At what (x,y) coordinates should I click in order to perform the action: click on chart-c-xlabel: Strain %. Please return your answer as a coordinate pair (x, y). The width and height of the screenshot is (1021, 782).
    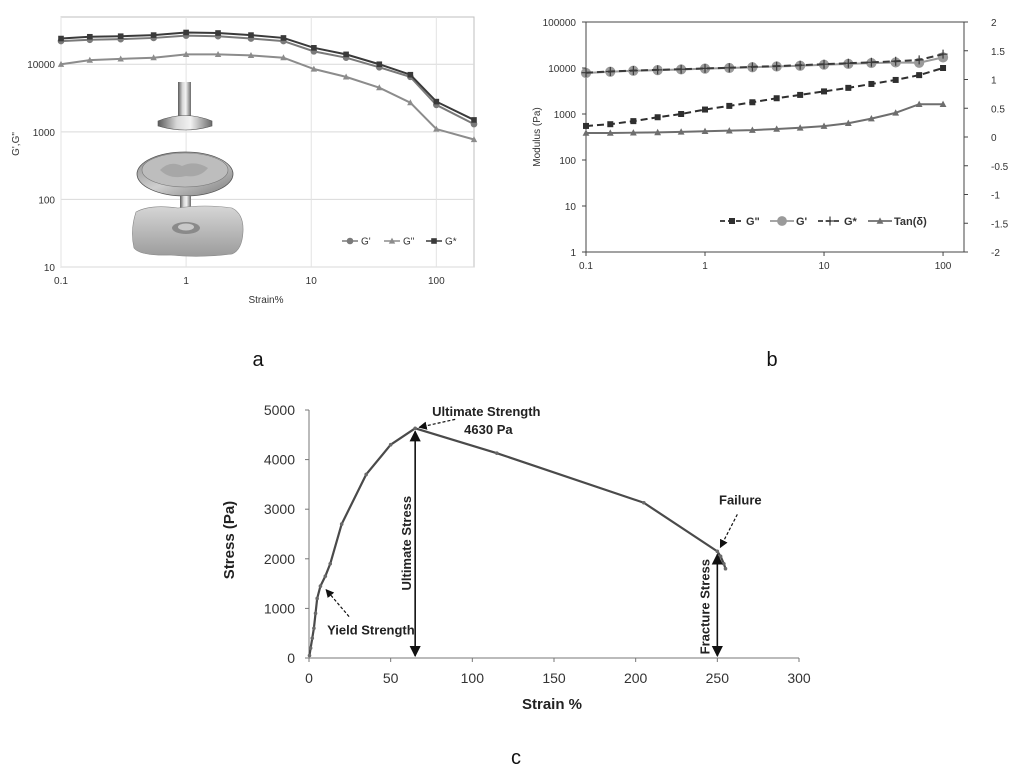
    Looking at the image, I should click on (552, 704).